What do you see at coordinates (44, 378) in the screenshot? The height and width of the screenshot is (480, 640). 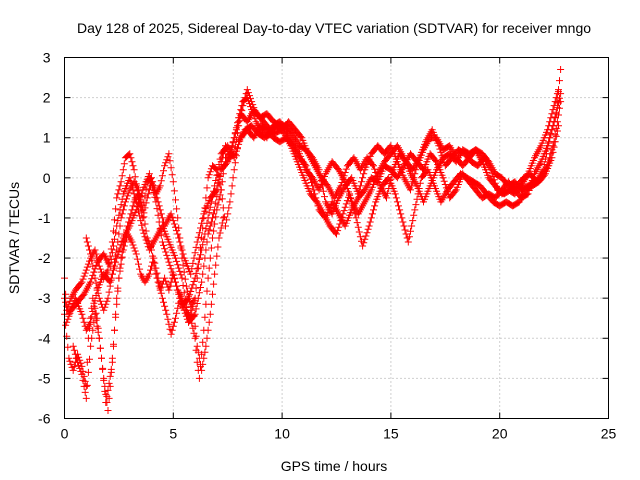 I see `y-tick-label: -5` at bounding box center [44, 378].